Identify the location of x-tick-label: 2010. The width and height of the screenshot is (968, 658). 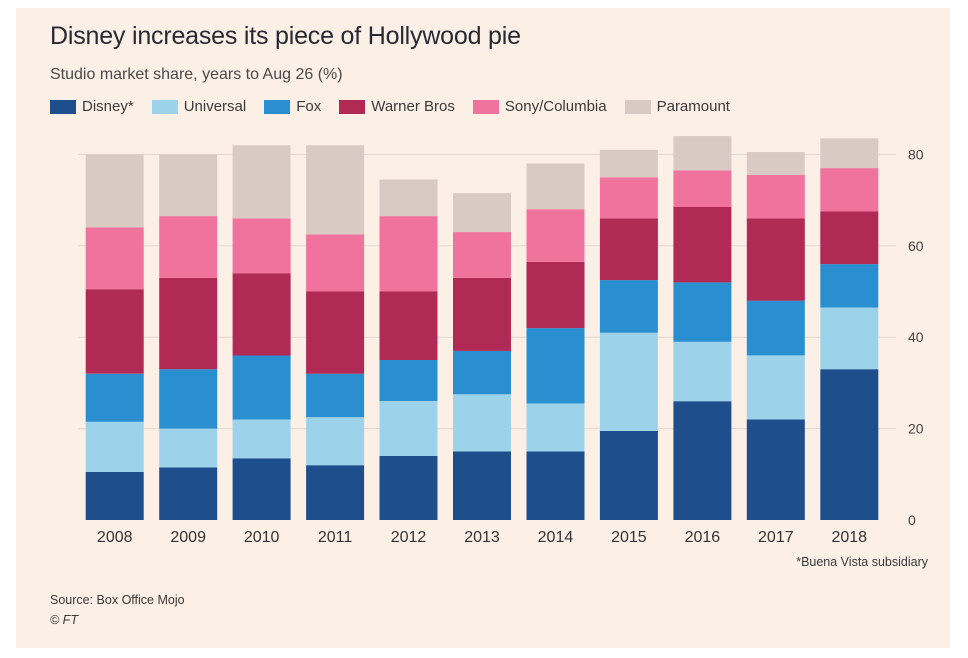
(262, 537).